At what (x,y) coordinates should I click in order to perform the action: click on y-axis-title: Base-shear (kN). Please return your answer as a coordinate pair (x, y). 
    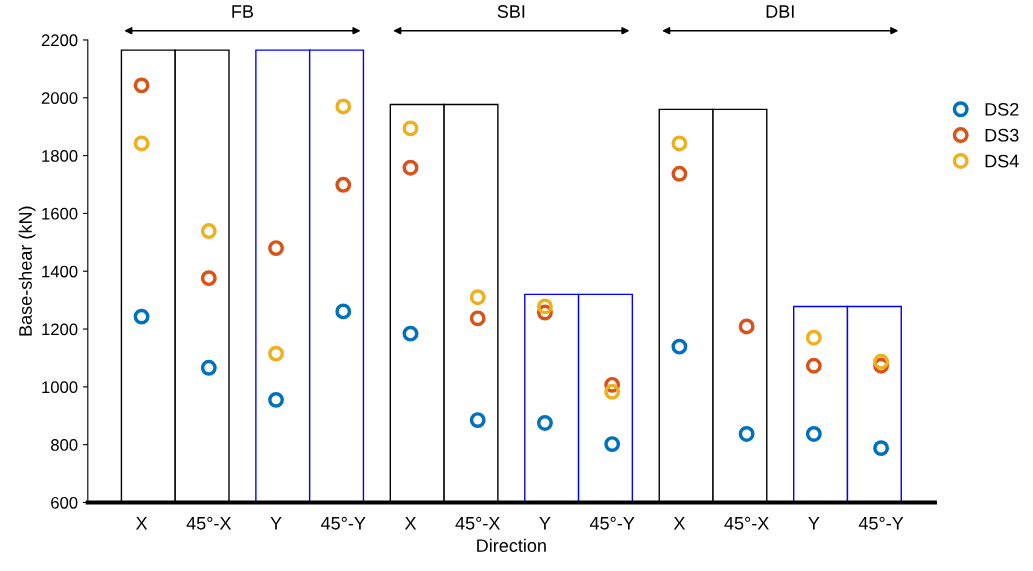
    Looking at the image, I should click on (27, 271).